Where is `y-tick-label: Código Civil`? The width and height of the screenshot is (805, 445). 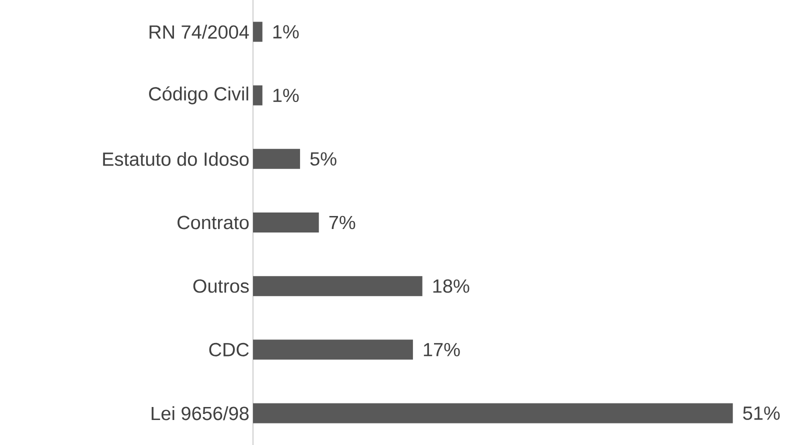
y-tick-label: Código Civil is located at coordinates (198, 95).